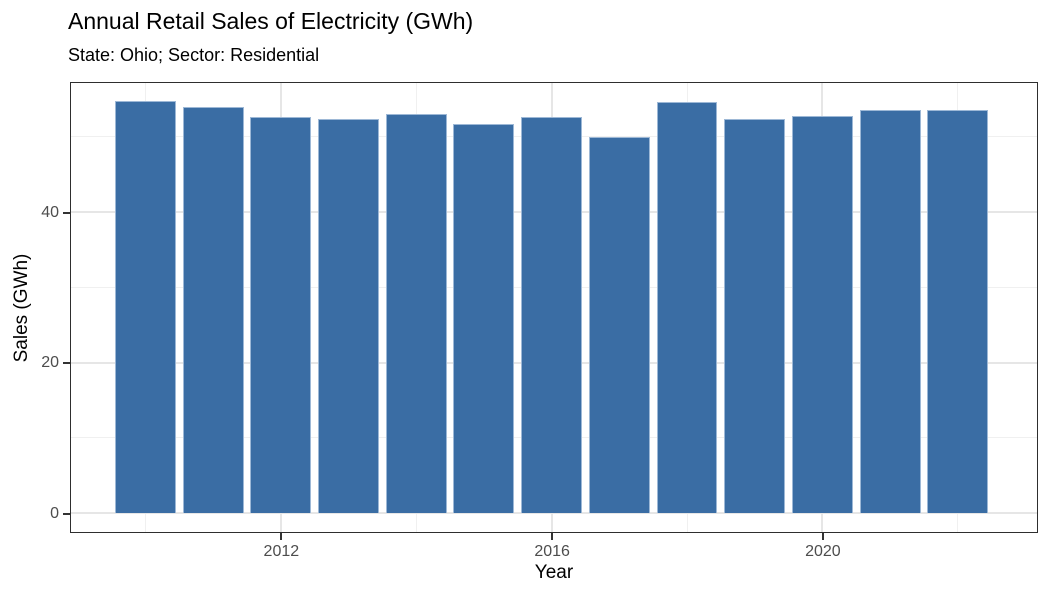 Image resolution: width=1050 pixels, height=600 pixels. Describe the element at coordinates (619, 325) in the screenshot. I see `bar-2017` at that location.